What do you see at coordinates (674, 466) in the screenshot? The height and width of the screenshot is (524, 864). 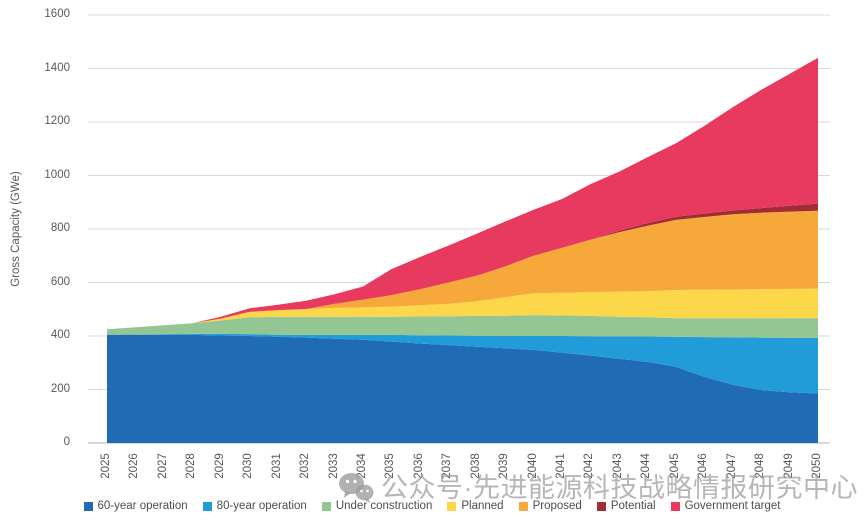 I see `x-tick-label: 2045` at bounding box center [674, 466].